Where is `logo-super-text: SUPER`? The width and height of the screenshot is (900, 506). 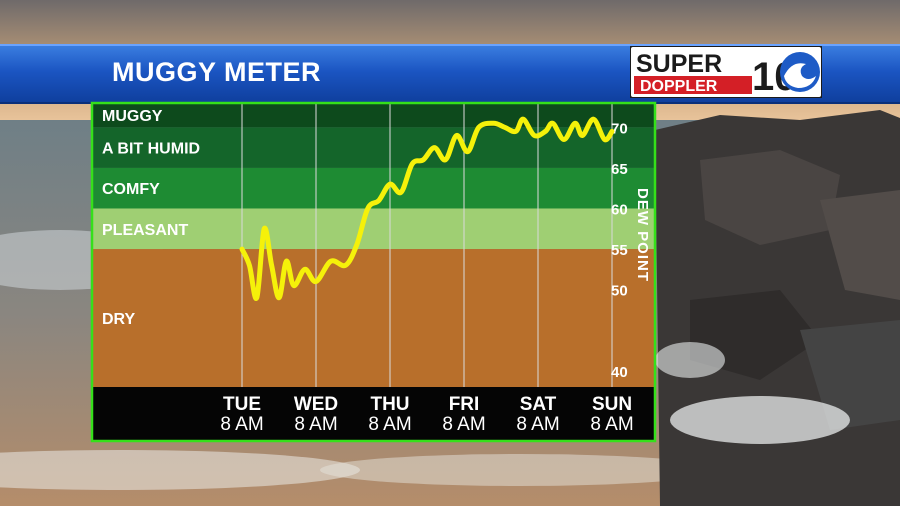 logo-super-text: SUPER is located at coordinates (679, 64).